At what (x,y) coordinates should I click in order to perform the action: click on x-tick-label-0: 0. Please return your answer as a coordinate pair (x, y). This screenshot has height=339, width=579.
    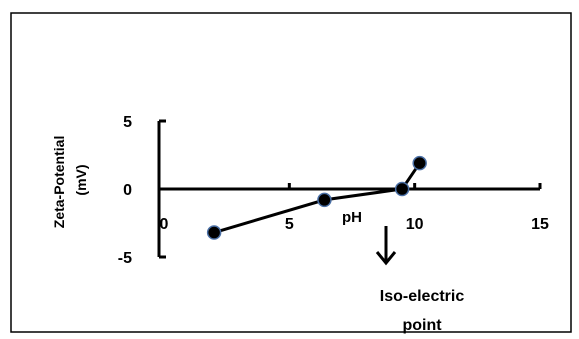
    Looking at the image, I should click on (164, 224).